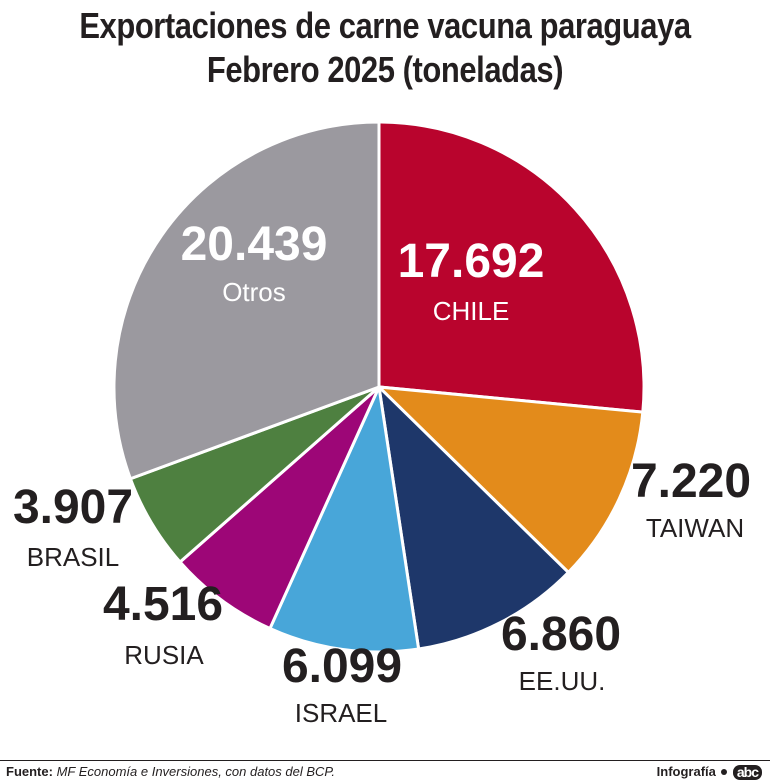 This screenshot has height=783, width=770. Describe the element at coordinates (471, 311) in the screenshot. I see `category-label-chile: CHILE` at that location.